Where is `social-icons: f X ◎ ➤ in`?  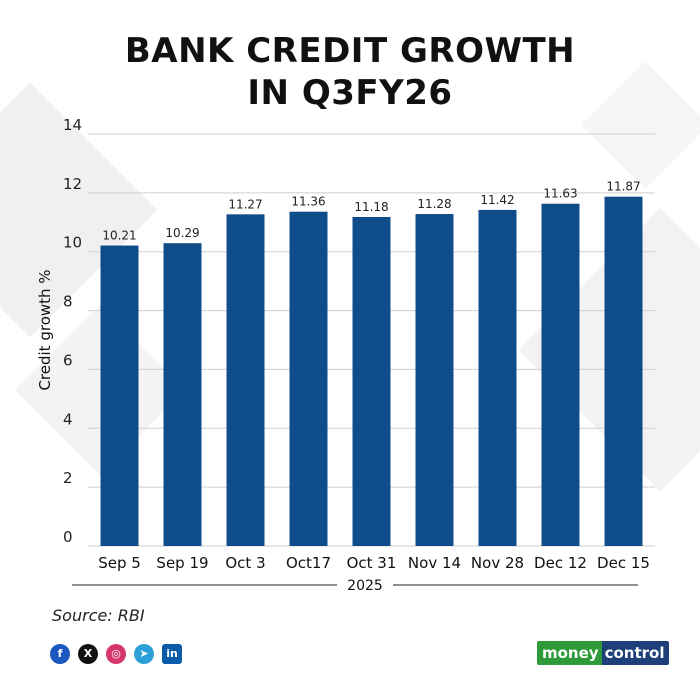
social-icons: f X ◎ ➤ in is located at coordinates (116, 654).